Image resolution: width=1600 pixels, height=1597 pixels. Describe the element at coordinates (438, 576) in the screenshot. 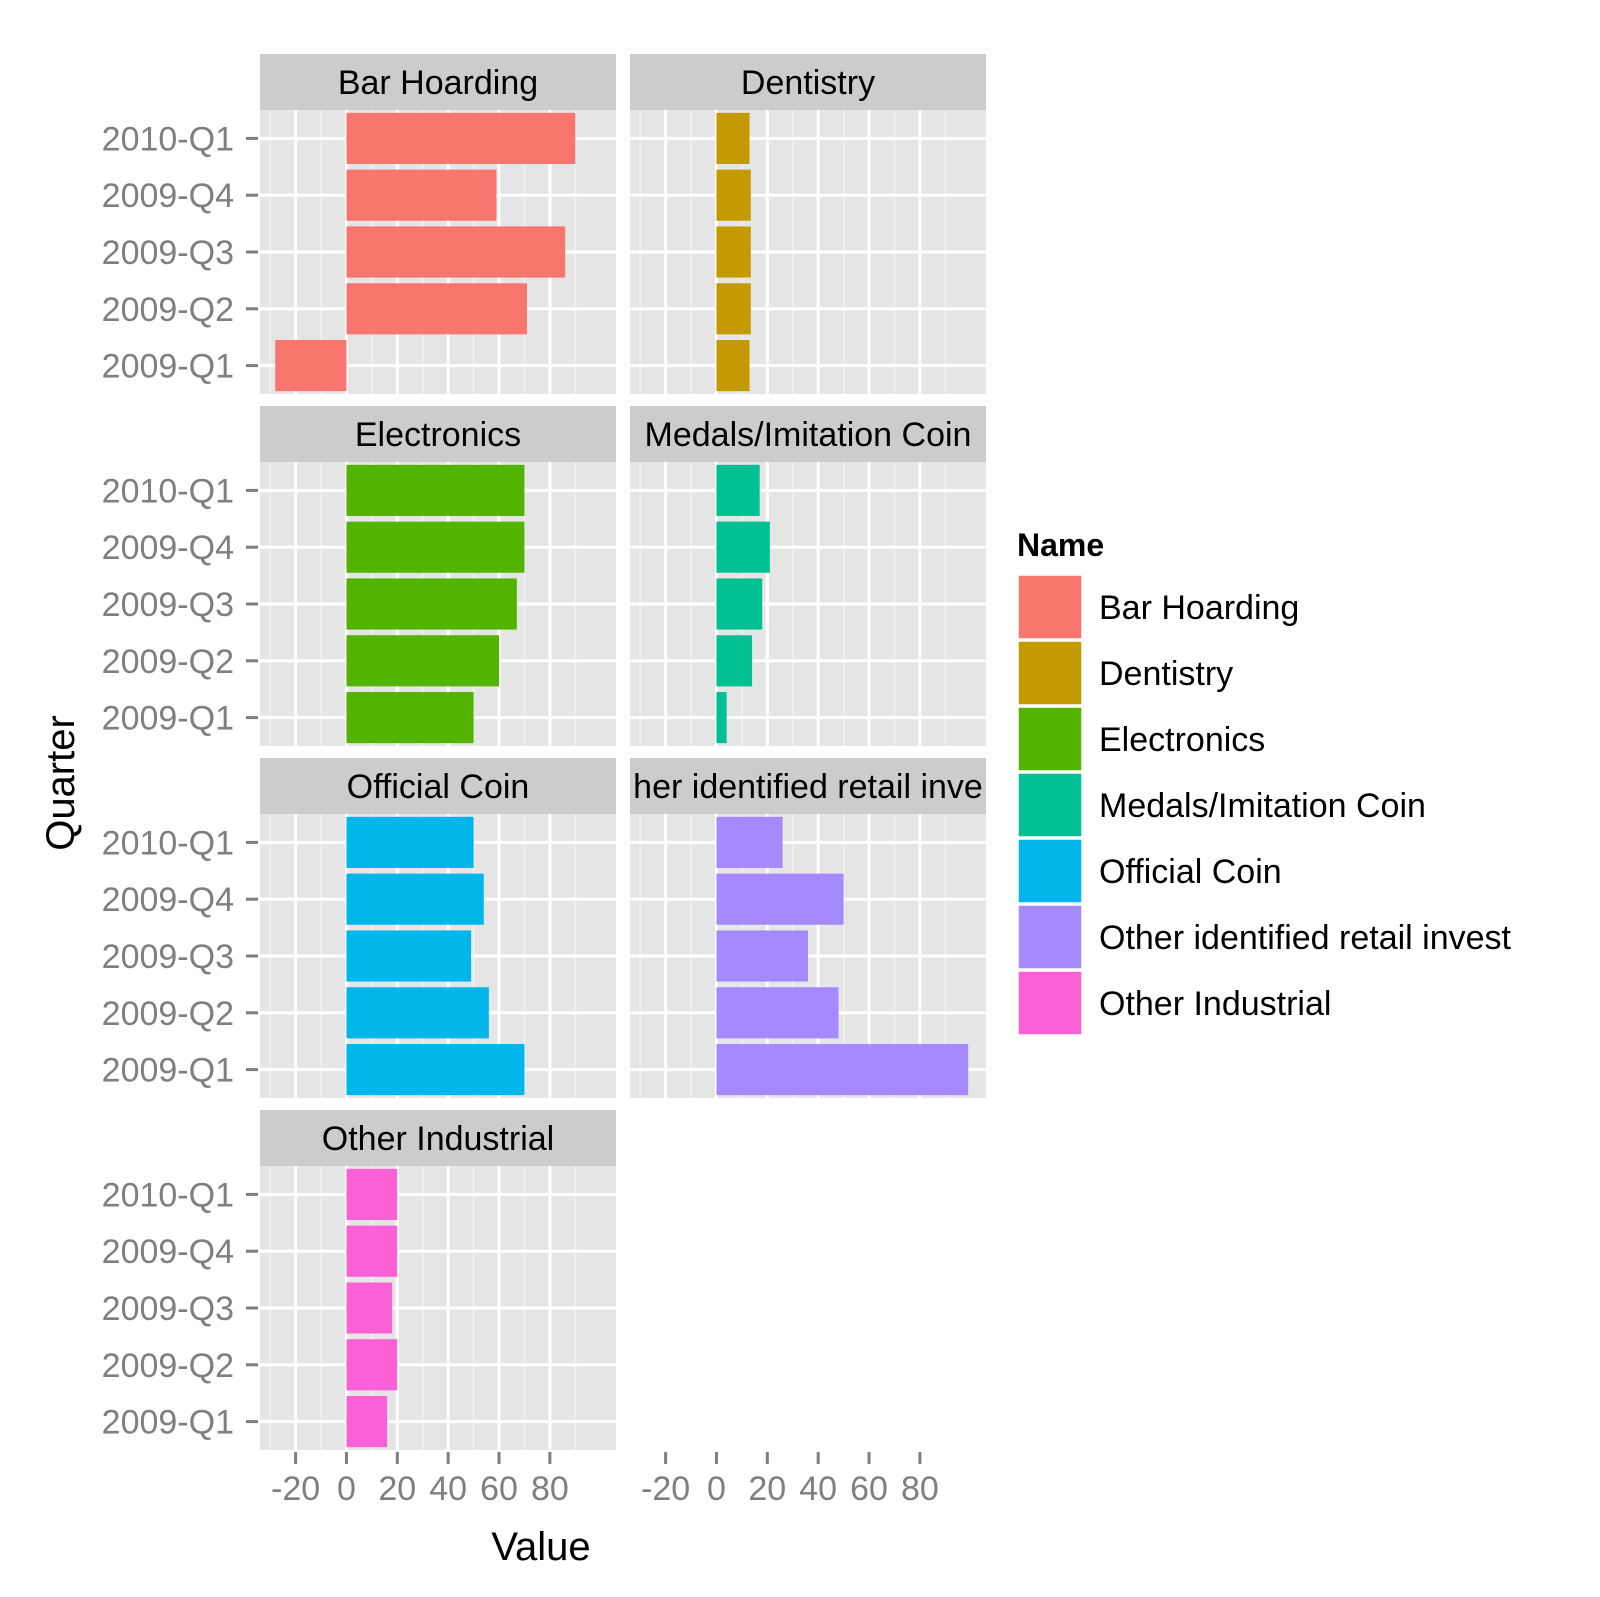

I see `facet-panel: Electronics` at that location.